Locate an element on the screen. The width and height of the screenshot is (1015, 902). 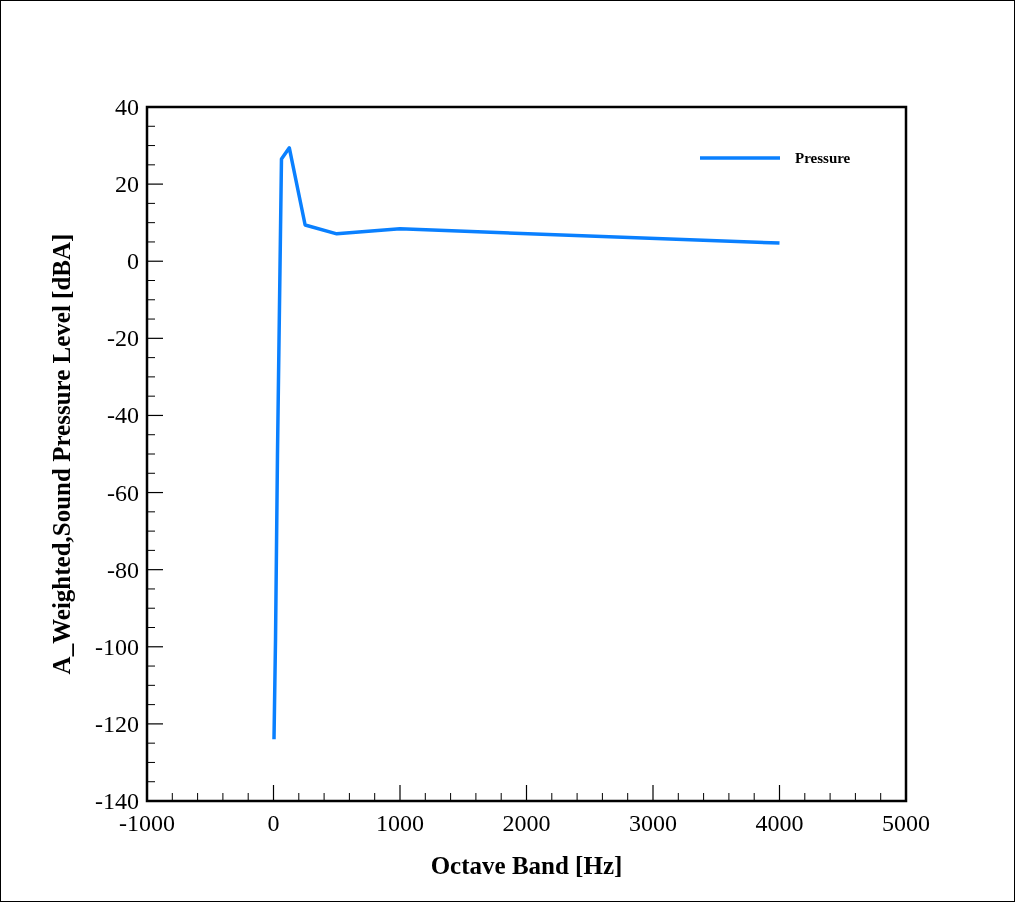
y-tick-label: -80 is located at coordinates (123, 569).